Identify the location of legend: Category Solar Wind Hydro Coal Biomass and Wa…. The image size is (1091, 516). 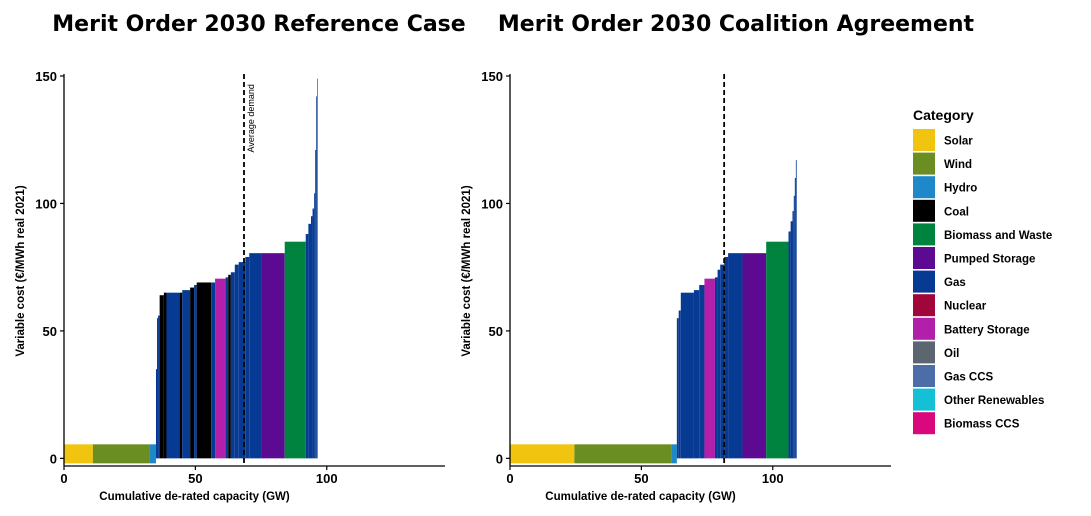
(982, 271).